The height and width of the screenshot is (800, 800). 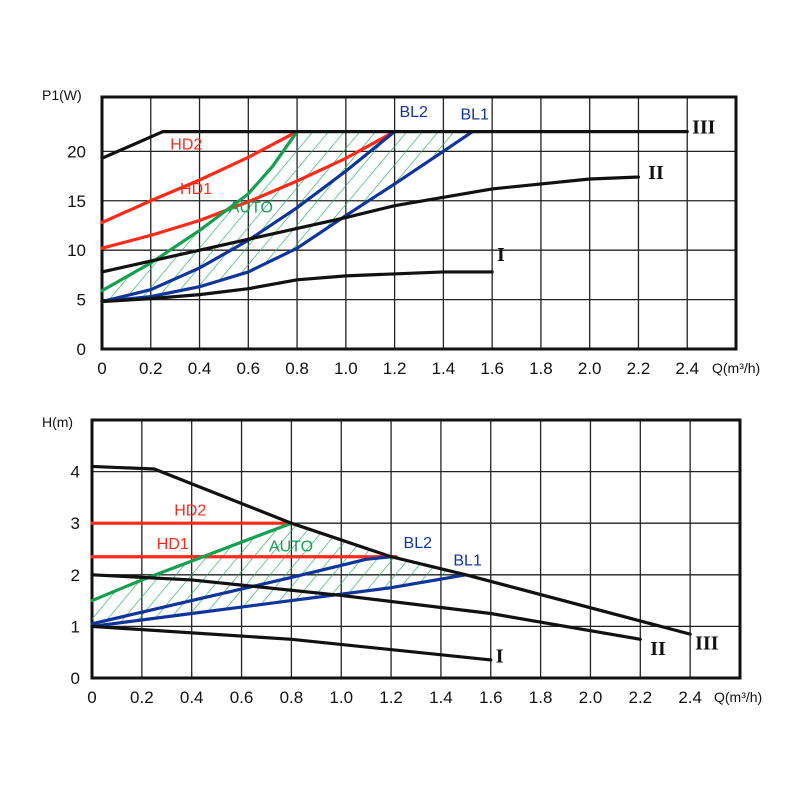 I want to click on y-tick-label: 15, so click(x=76, y=201).